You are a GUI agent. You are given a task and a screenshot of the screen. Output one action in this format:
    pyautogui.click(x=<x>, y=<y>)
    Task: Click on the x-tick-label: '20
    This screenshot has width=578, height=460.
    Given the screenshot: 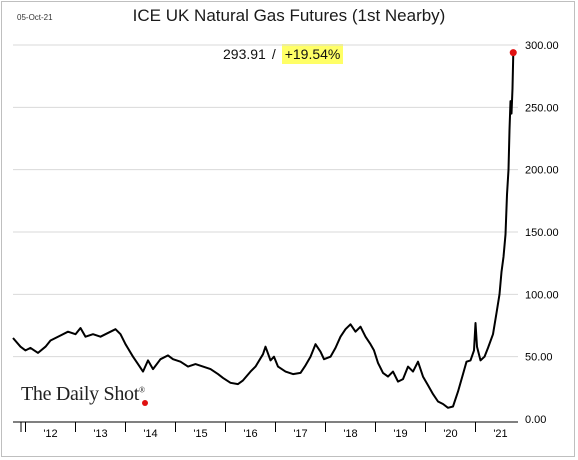 What is the action you would take?
    pyautogui.click(x=450, y=434)
    